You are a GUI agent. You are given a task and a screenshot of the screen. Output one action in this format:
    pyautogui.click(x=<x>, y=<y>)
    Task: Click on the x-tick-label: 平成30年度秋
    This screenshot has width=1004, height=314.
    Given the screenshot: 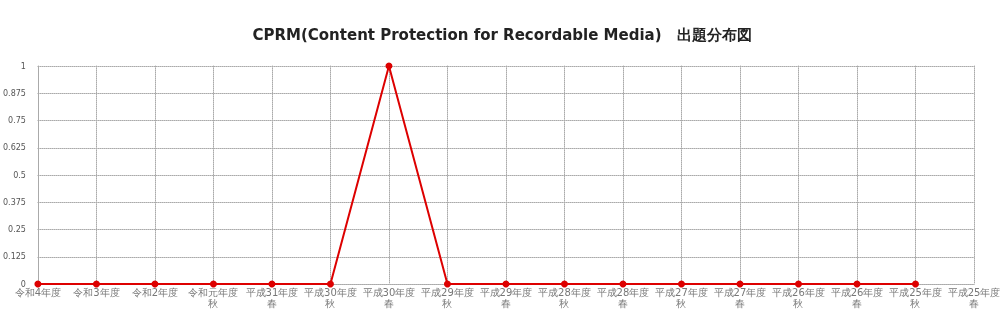 What is the action you would take?
    pyautogui.click(x=330, y=298)
    